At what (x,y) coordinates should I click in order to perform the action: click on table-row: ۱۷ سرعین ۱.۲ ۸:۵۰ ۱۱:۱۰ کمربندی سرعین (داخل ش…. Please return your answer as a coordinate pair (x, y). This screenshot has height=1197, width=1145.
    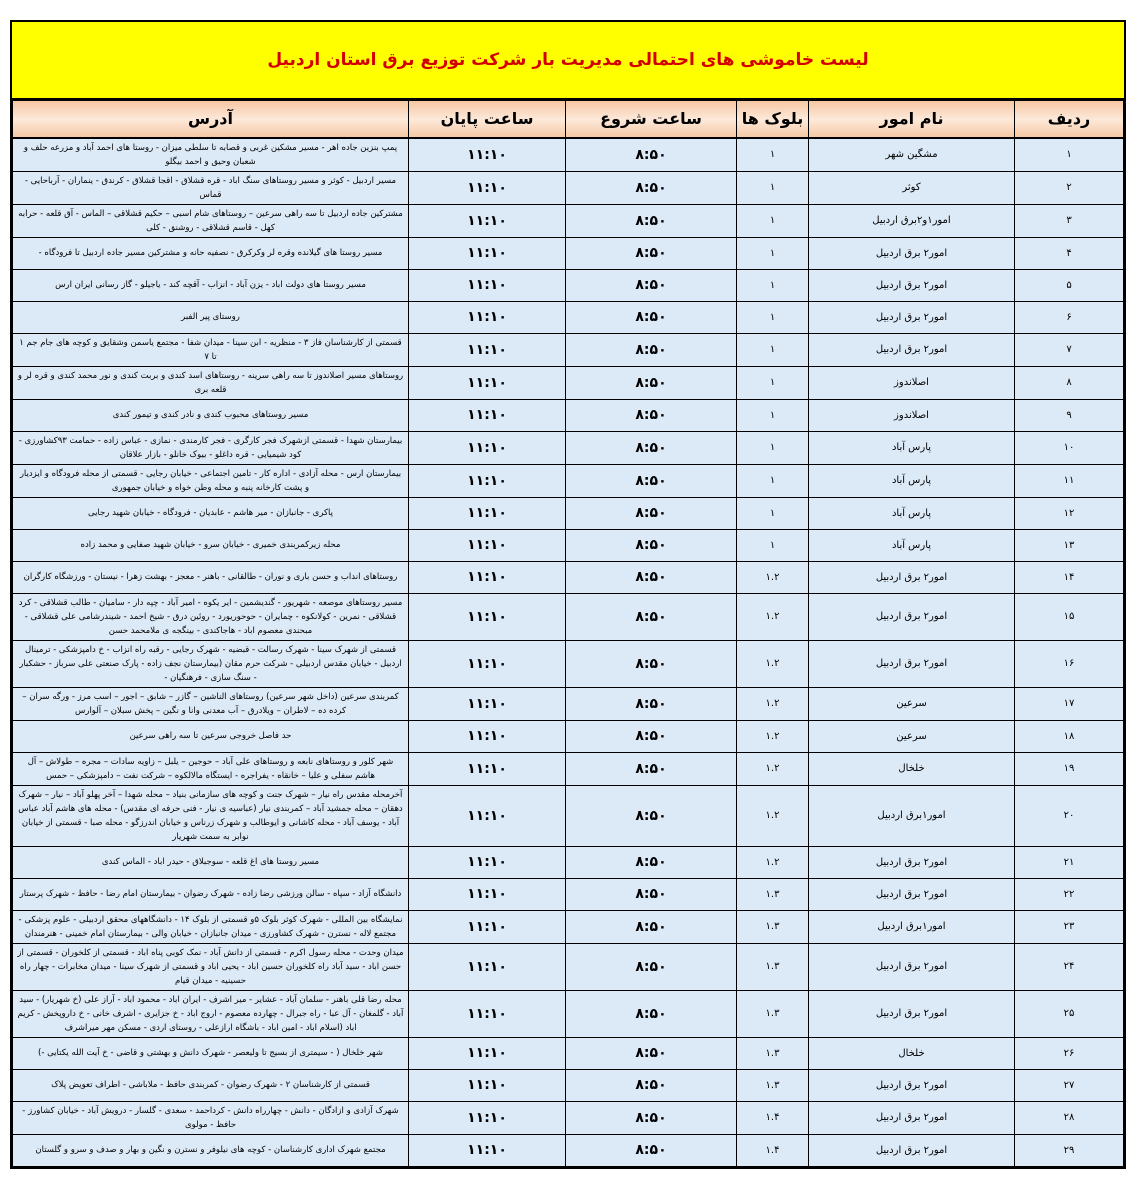
    Looking at the image, I should click on (568, 703).